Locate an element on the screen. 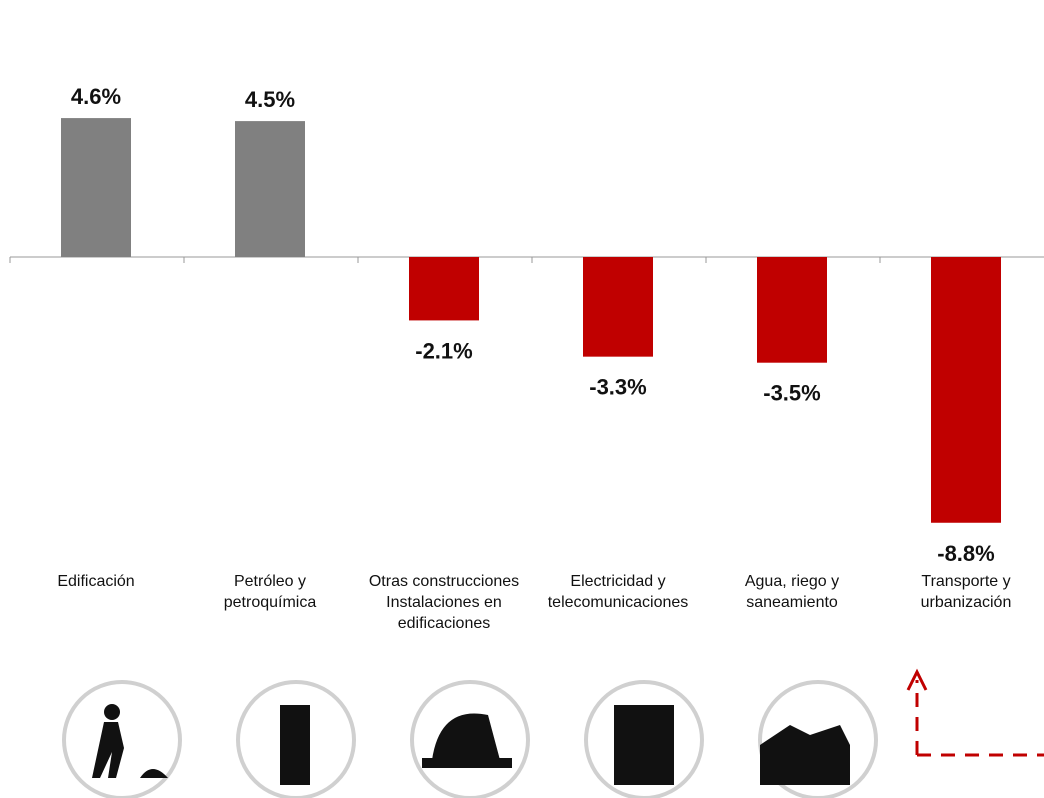 The image size is (1044, 798). building-icon is located at coordinates (805, 755).